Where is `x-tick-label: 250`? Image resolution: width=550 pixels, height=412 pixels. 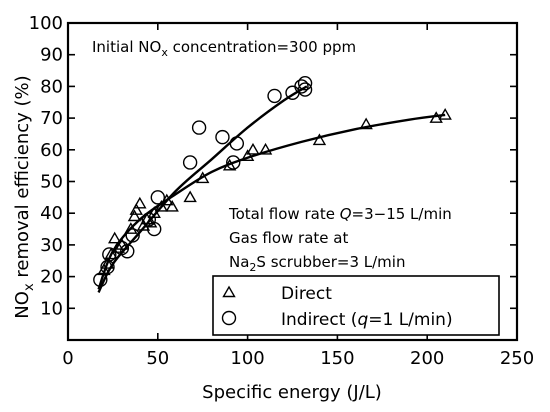
x-tick-label: 250 is located at coordinates (517, 358).